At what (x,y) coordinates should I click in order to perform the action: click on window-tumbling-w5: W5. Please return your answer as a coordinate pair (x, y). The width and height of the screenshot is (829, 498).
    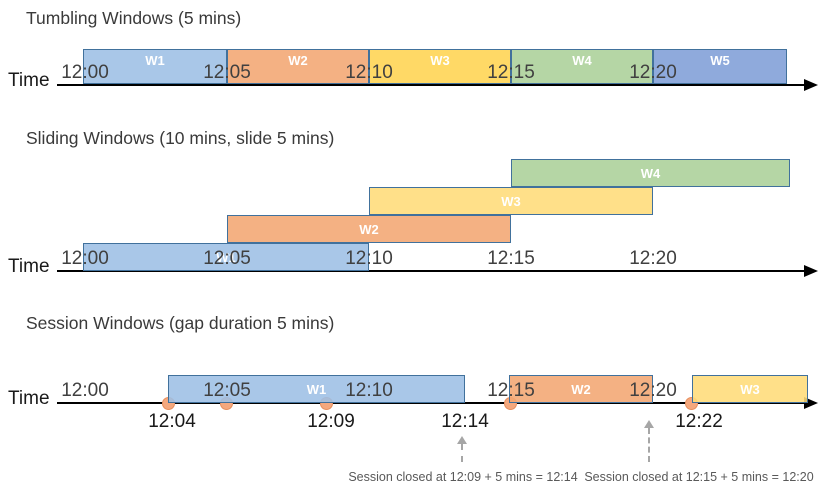
    Looking at the image, I should click on (720, 66).